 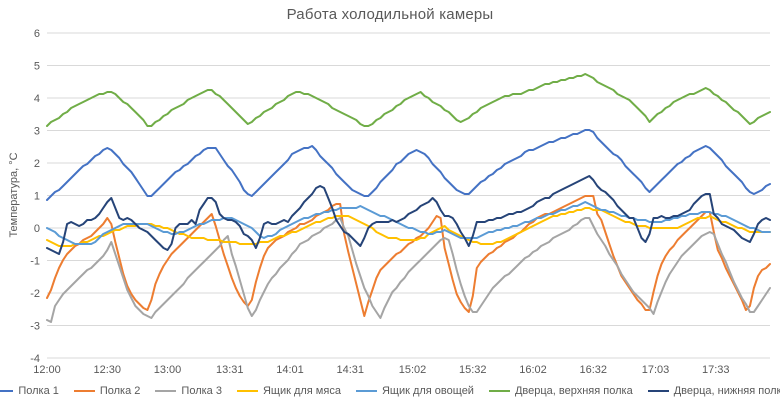 I want to click on legend-item-4: Ящик для мяса, so click(x=288, y=391).